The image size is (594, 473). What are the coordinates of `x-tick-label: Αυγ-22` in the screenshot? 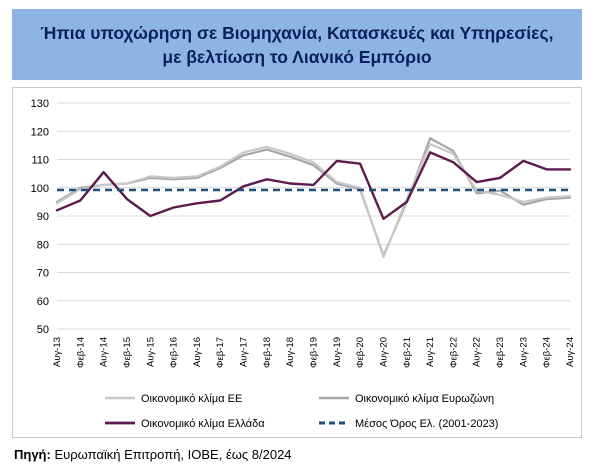 It's located at (477, 352).